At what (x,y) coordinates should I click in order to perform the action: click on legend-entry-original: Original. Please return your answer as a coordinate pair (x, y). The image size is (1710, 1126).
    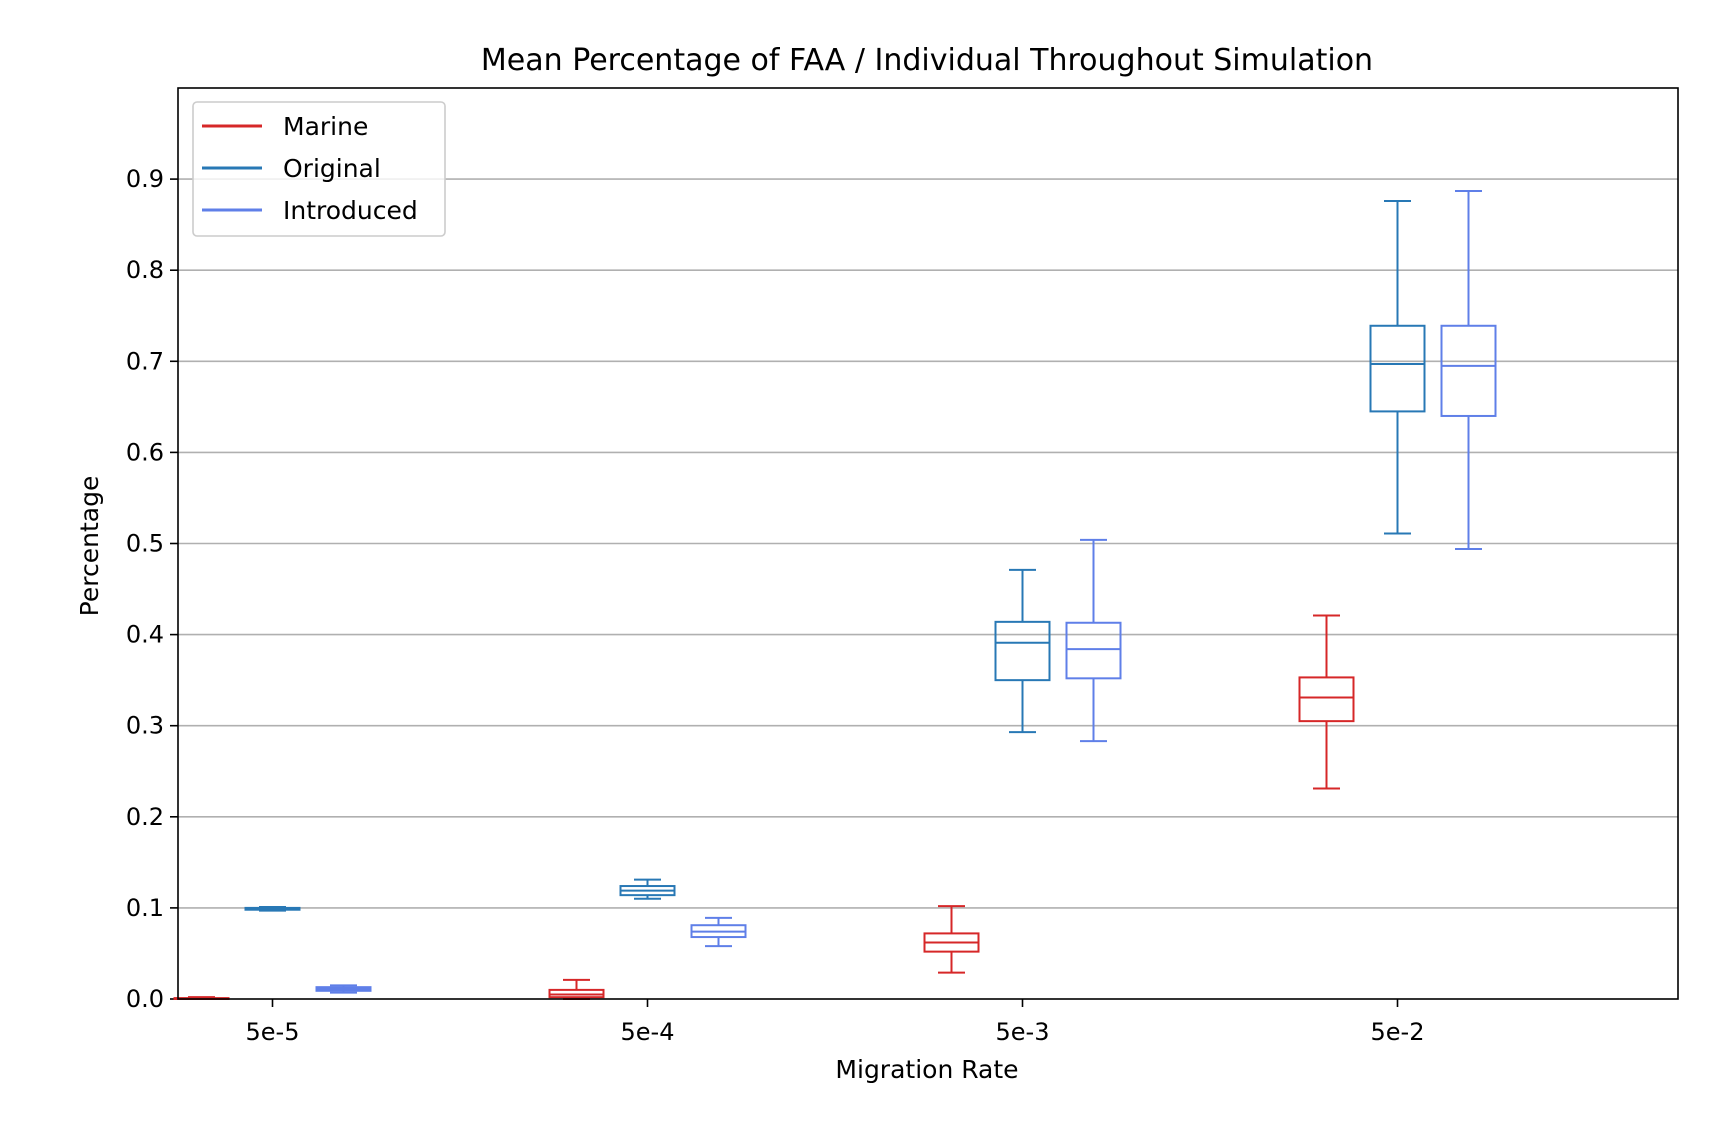
    Looking at the image, I should click on (332, 168).